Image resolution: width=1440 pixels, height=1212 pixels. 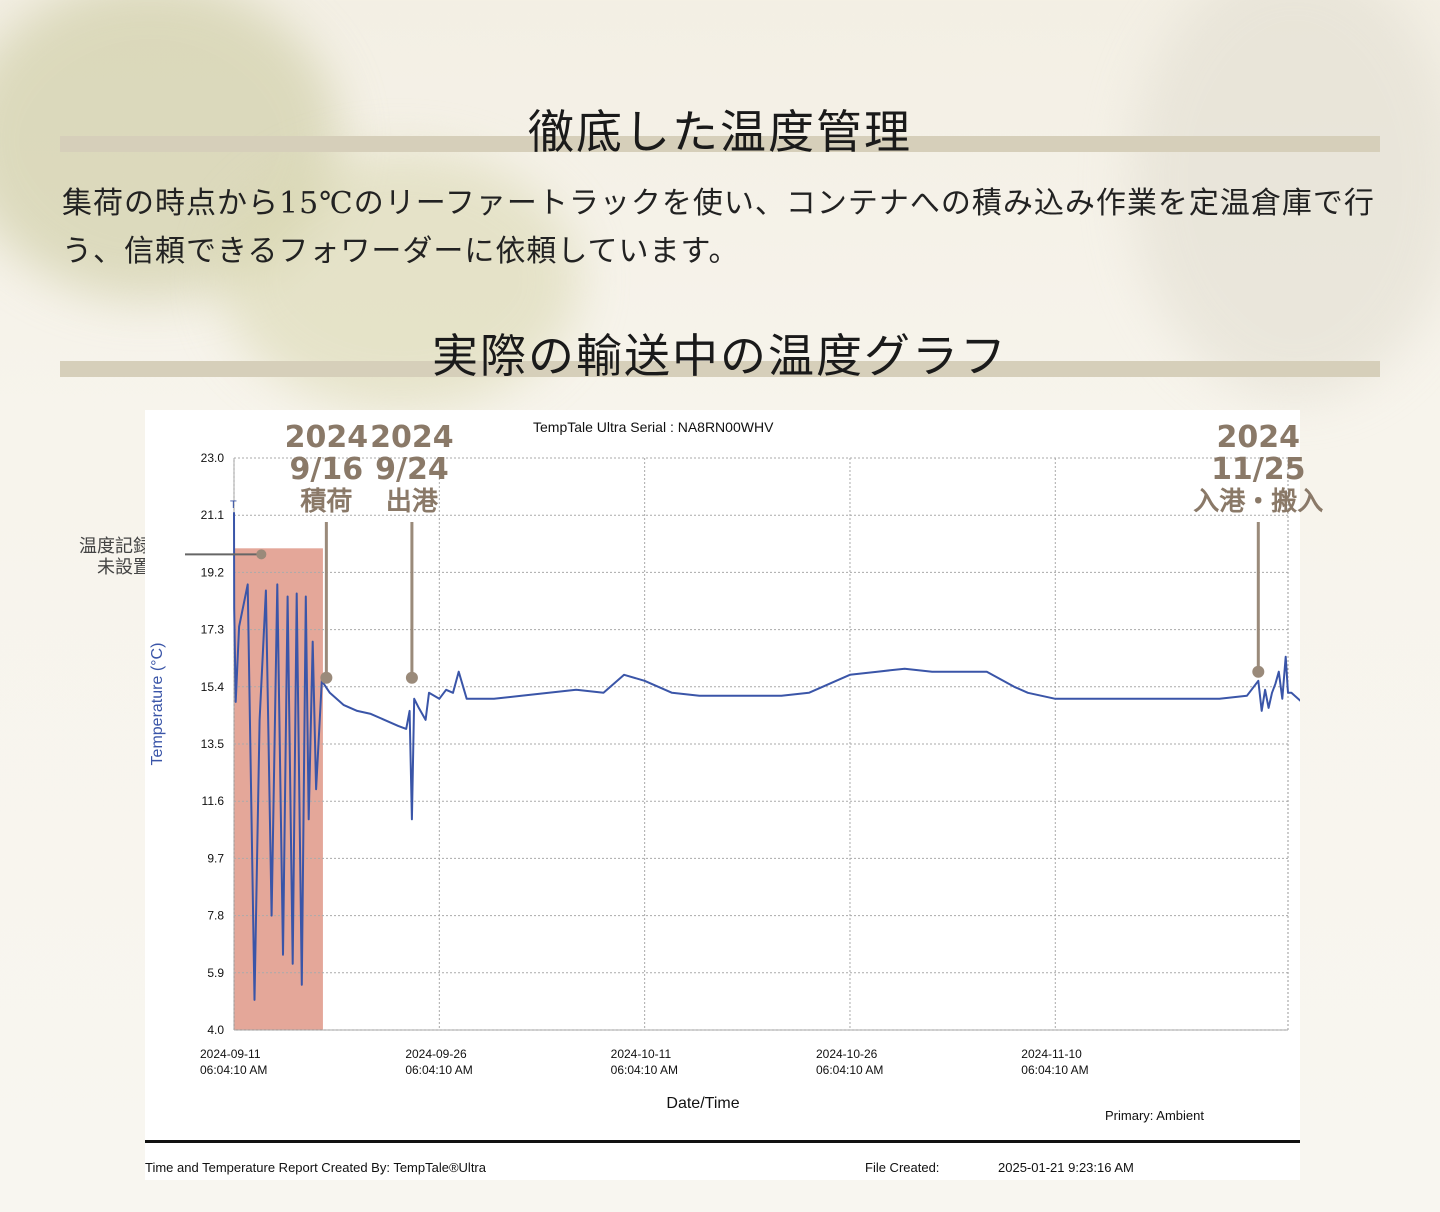 What do you see at coordinates (213, 744) in the screenshot?
I see `y-tick-label: 13.5` at bounding box center [213, 744].